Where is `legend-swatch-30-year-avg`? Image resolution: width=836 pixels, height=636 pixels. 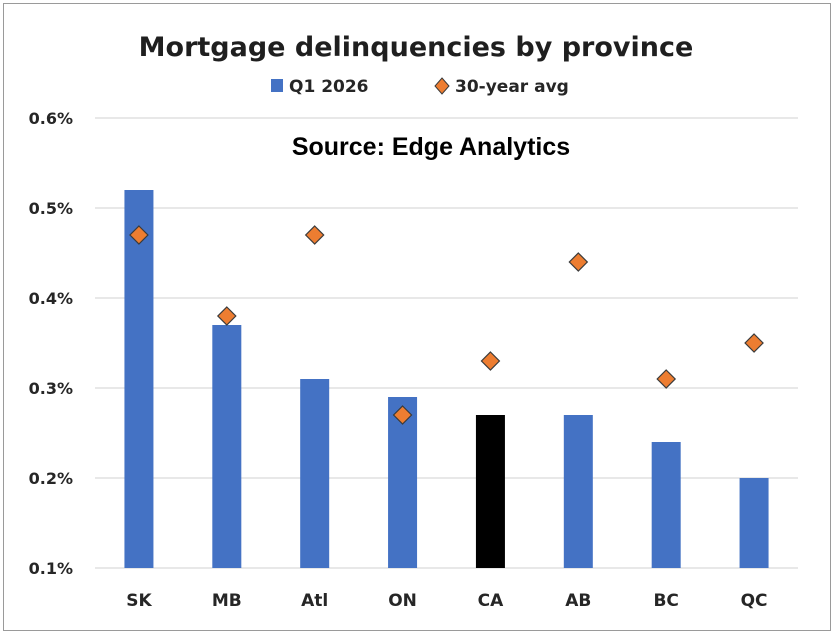 legend-swatch-30-year-avg is located at coordinates (442, 86).